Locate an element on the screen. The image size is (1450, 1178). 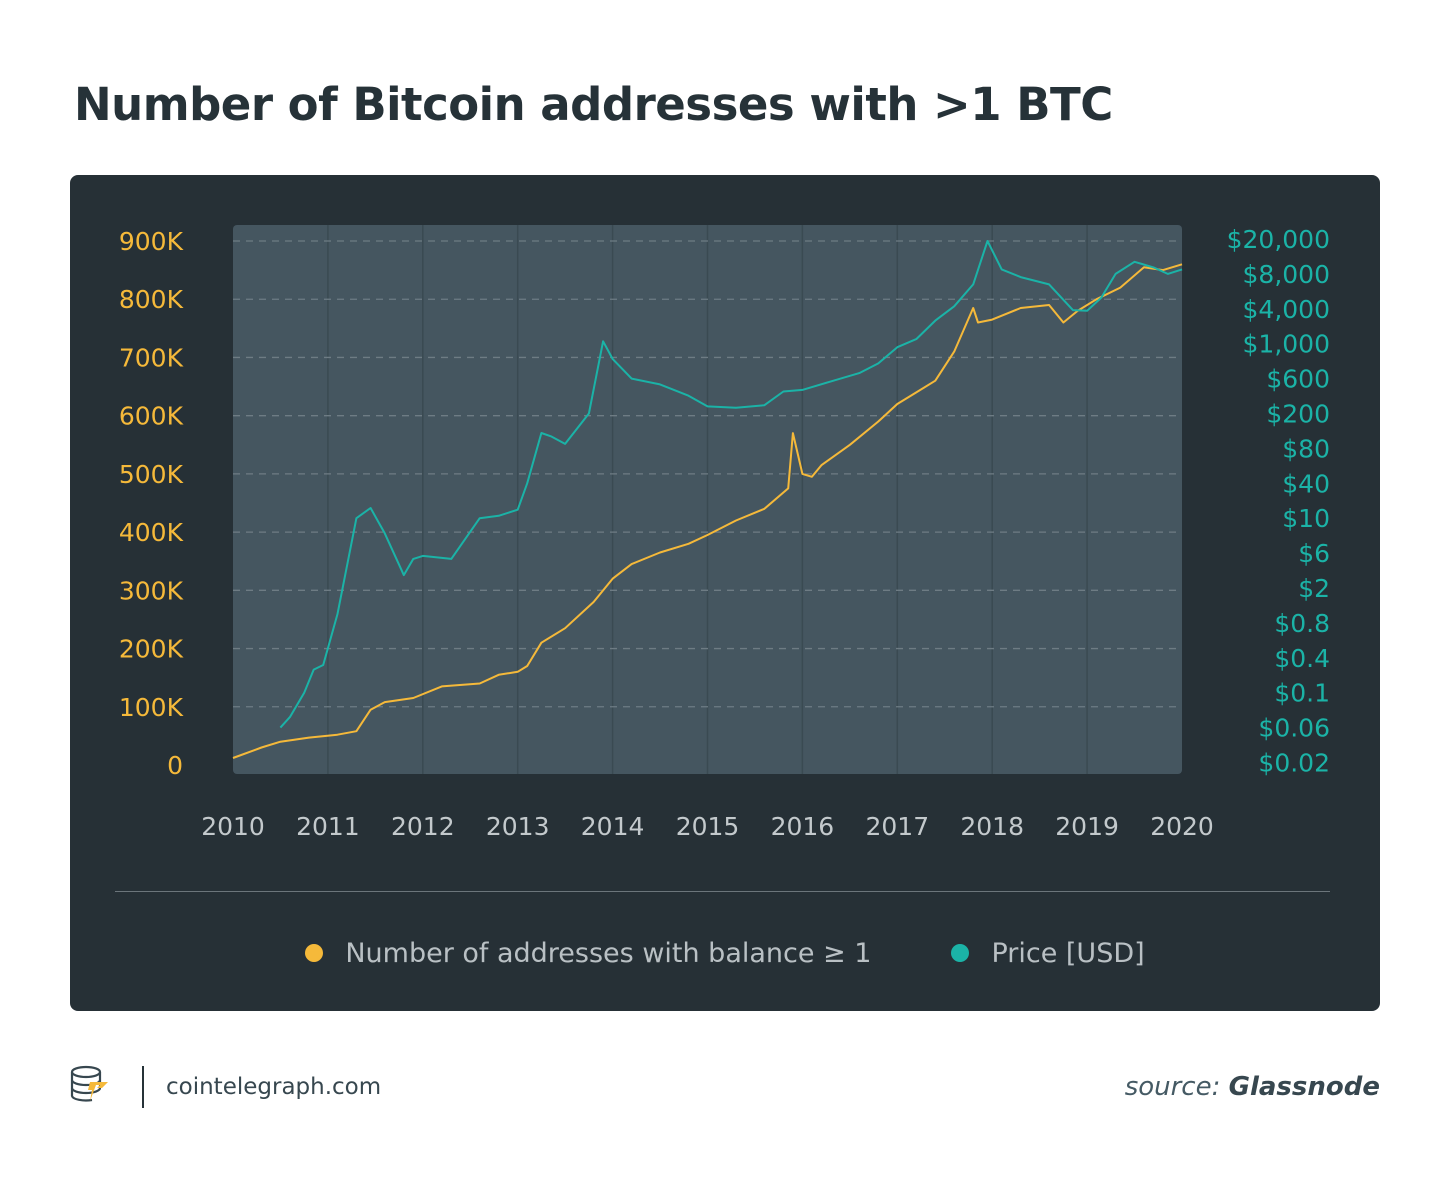
x-tick-label: 2015 is located at coordinates (708, 826).